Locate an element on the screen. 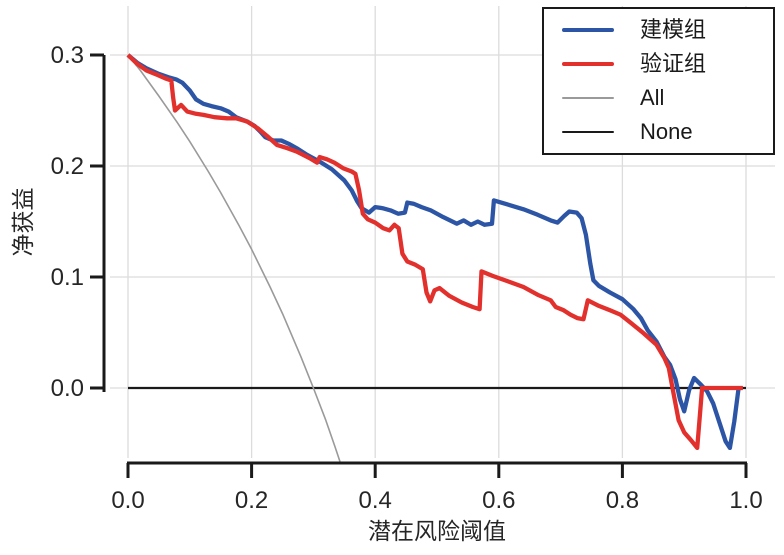 The height and width of the screenshot is (555, 784). y-axis-title: 净获益 is located at coordinates (23, 222).